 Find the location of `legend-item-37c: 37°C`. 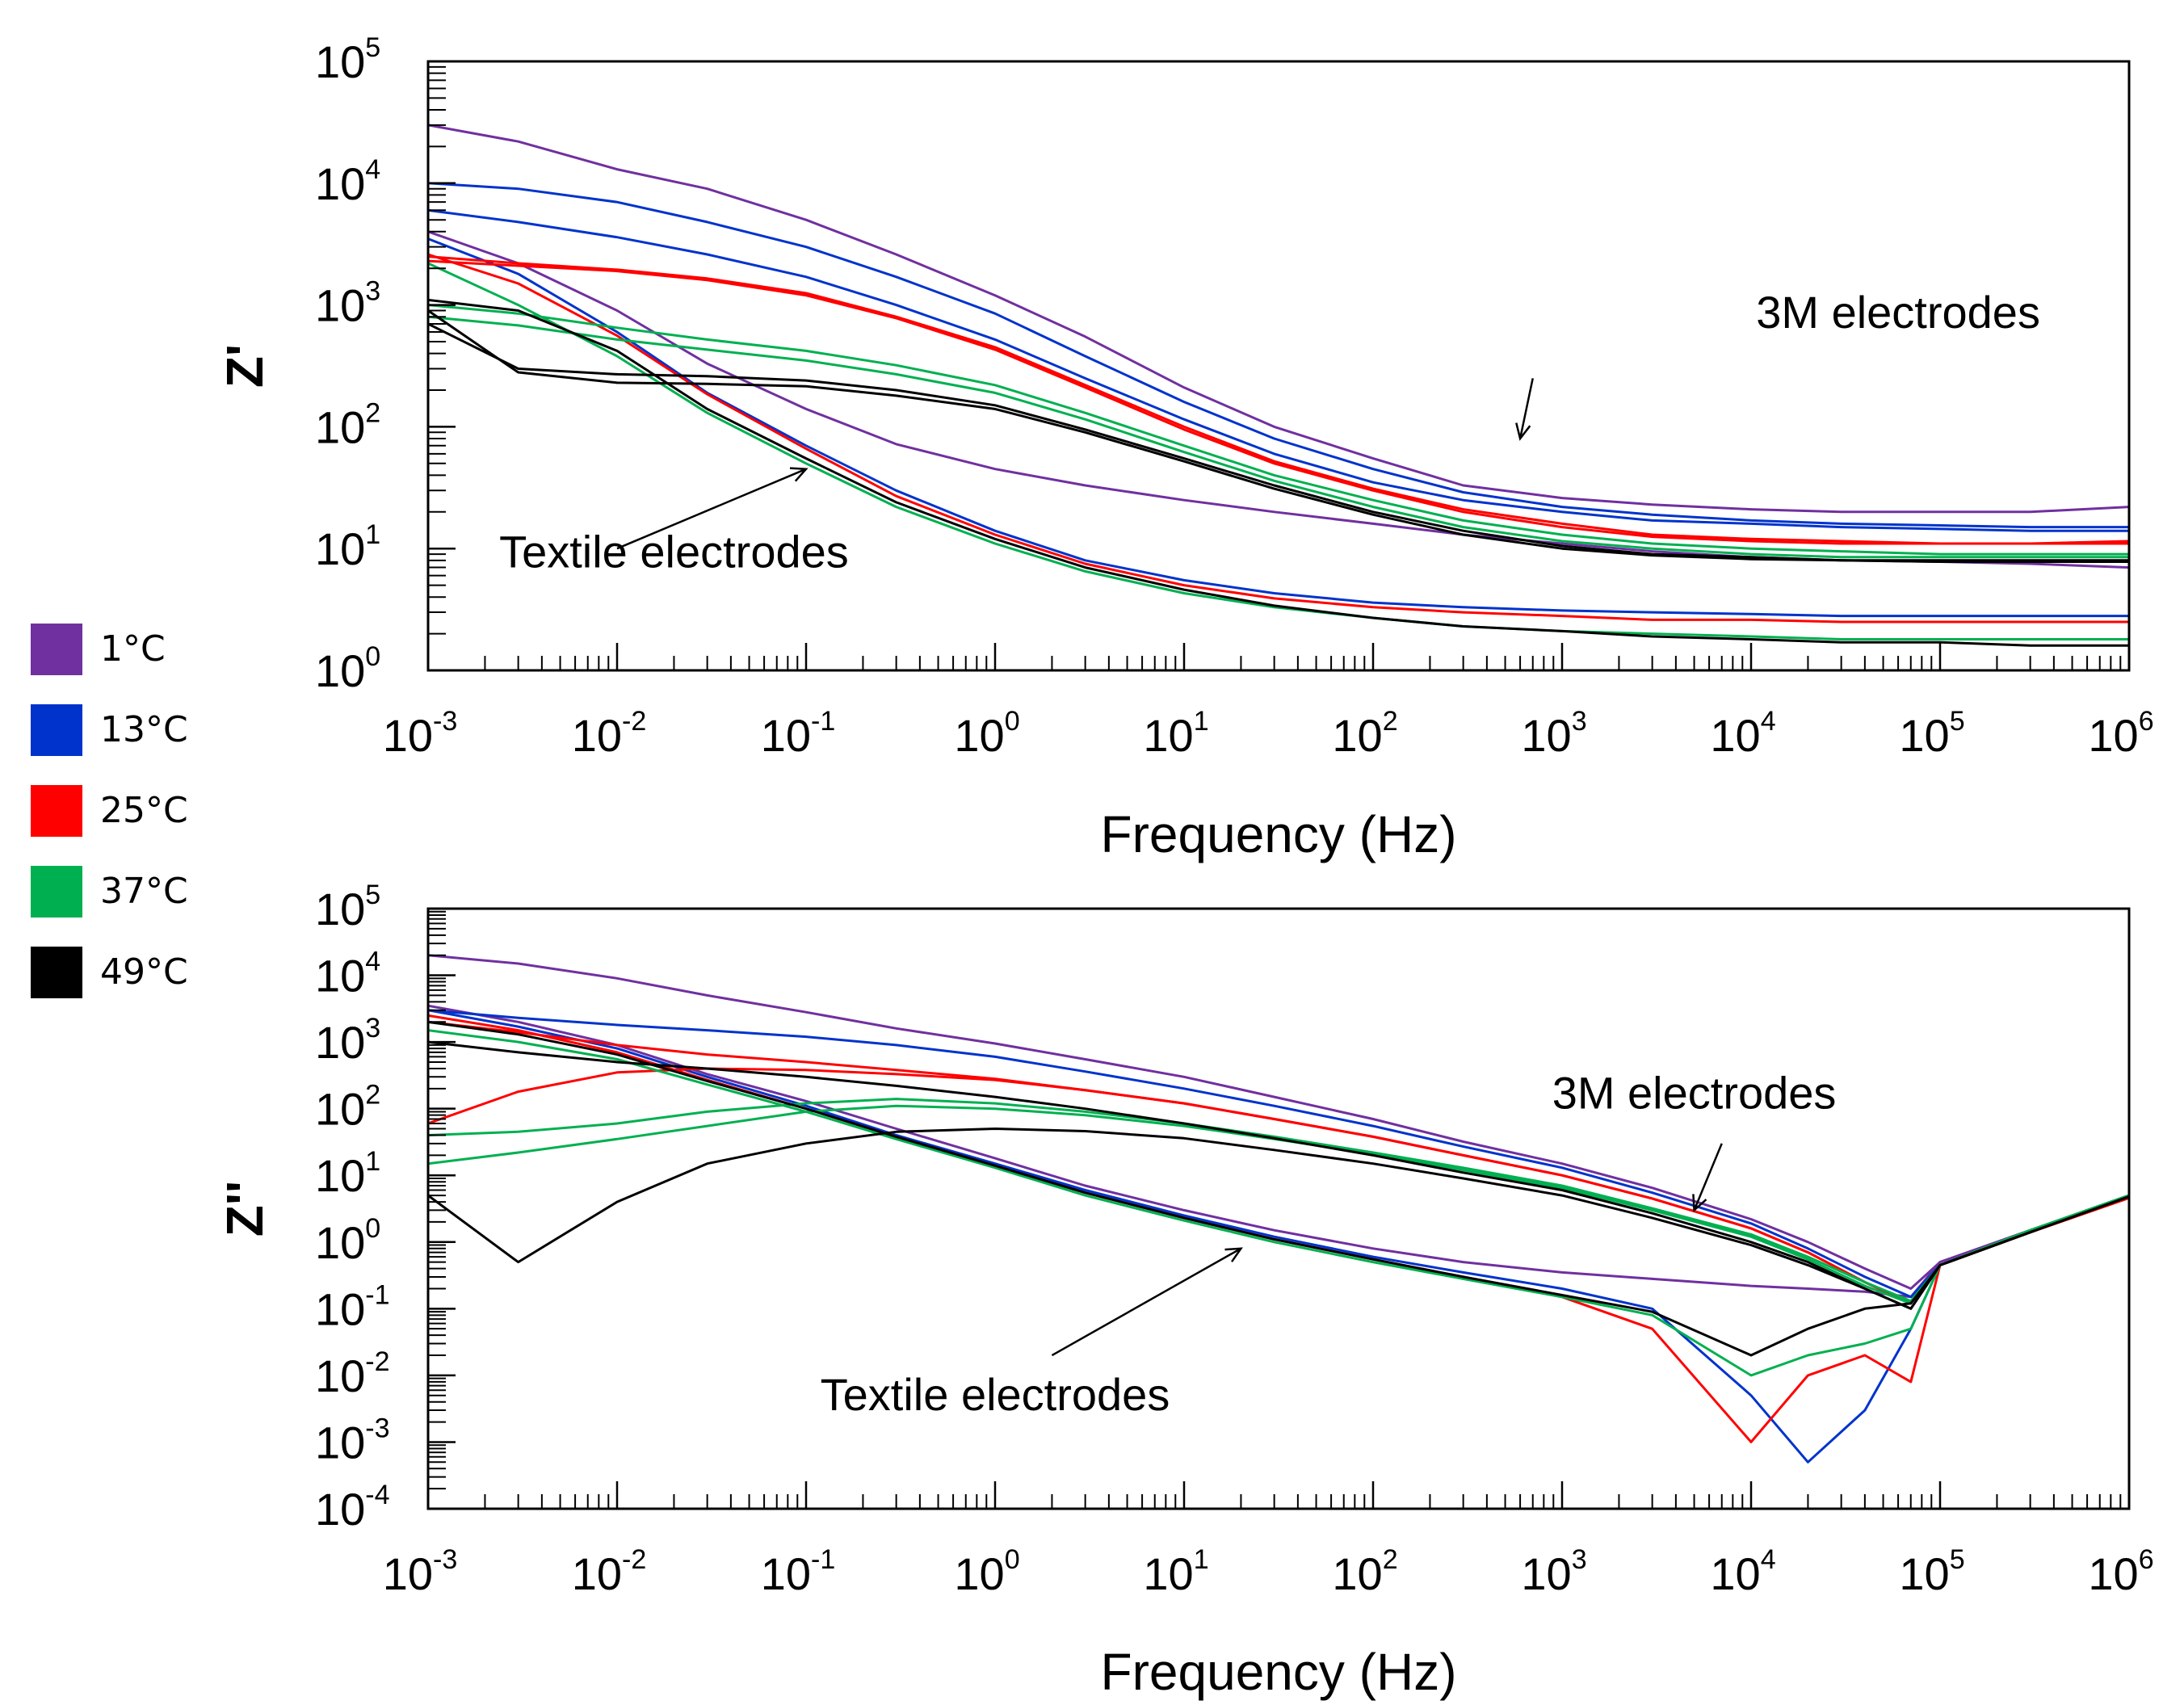

legend-item-37c: 37°C is located at coordinates (136, 906).